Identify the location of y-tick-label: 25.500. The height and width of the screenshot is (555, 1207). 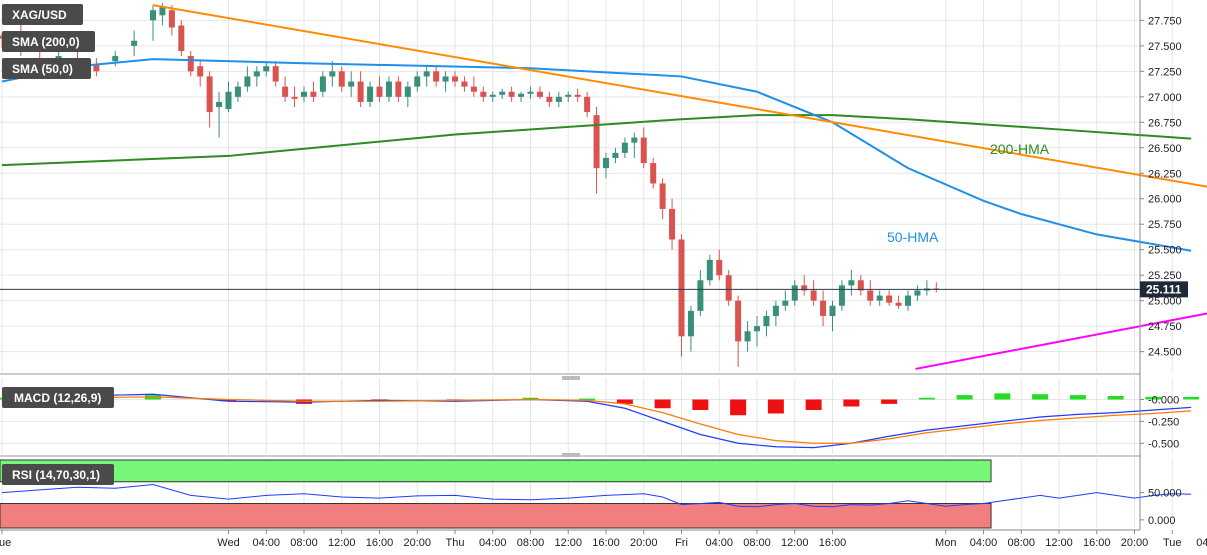
(1165, 251).